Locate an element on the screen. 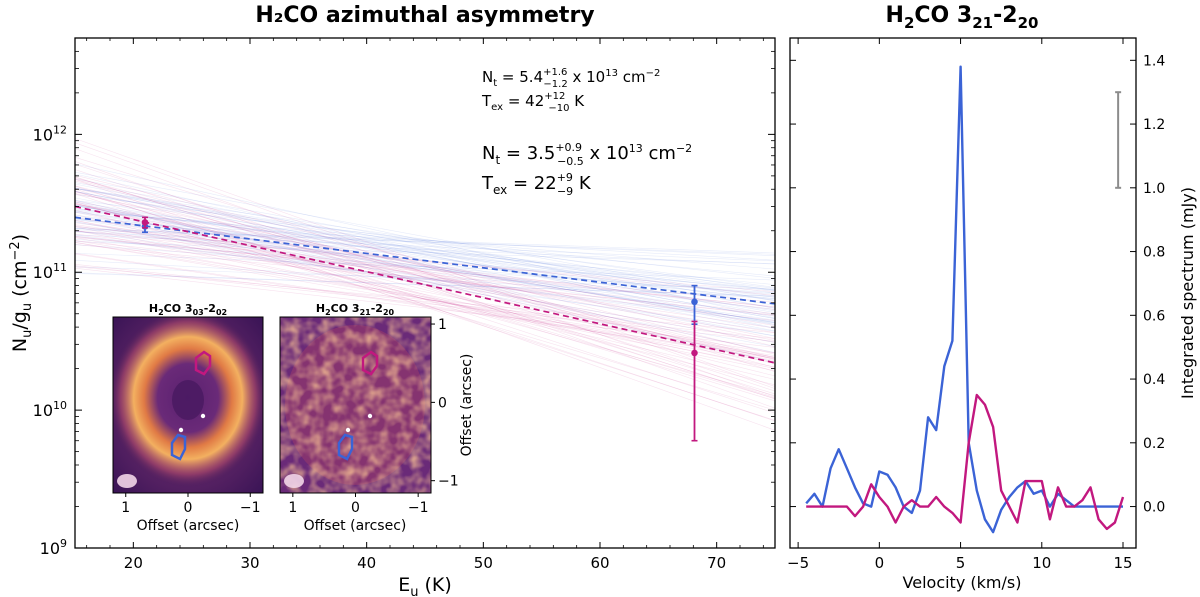 The image size is (1200, 597). x-tick-label: 40 is located at coordinates (366, 563).